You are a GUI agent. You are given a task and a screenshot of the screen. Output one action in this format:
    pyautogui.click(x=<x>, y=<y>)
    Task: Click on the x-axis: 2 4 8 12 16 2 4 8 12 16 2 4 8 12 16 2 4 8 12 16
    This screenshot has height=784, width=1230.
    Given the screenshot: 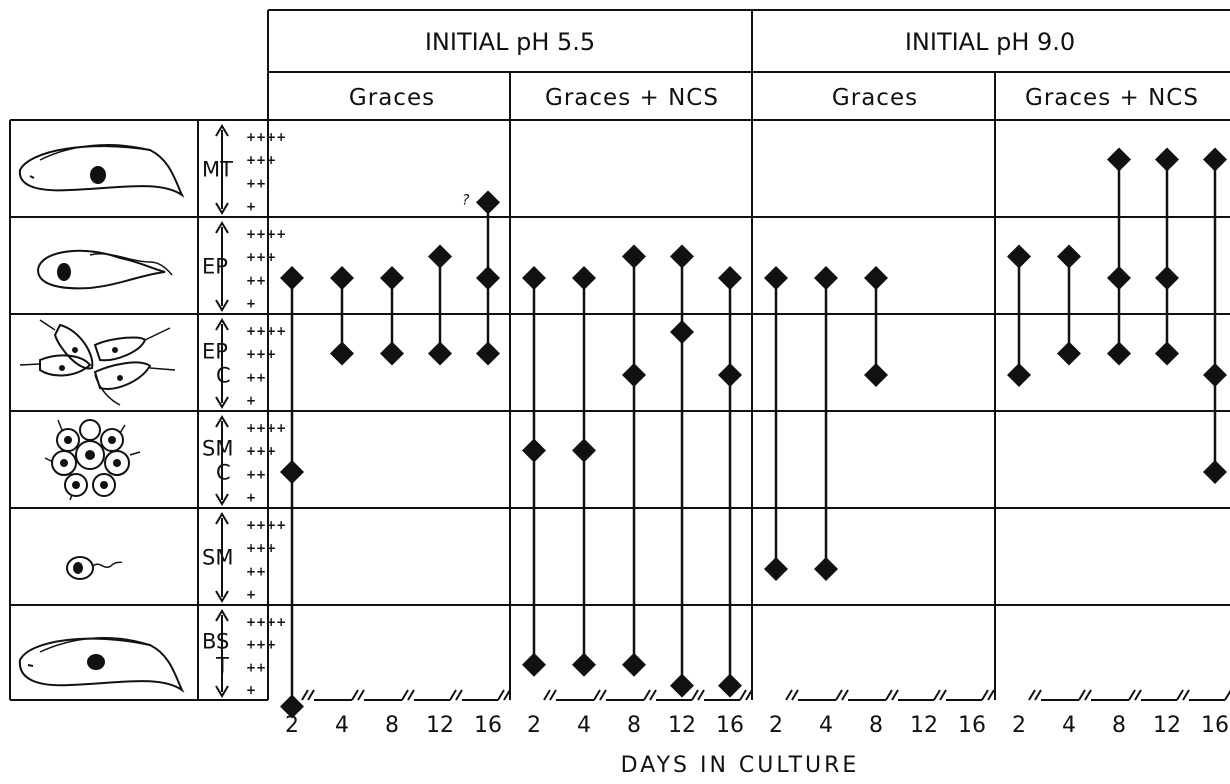 What is the action you would take?
    pyautogui.click(x=757, y=713)
    